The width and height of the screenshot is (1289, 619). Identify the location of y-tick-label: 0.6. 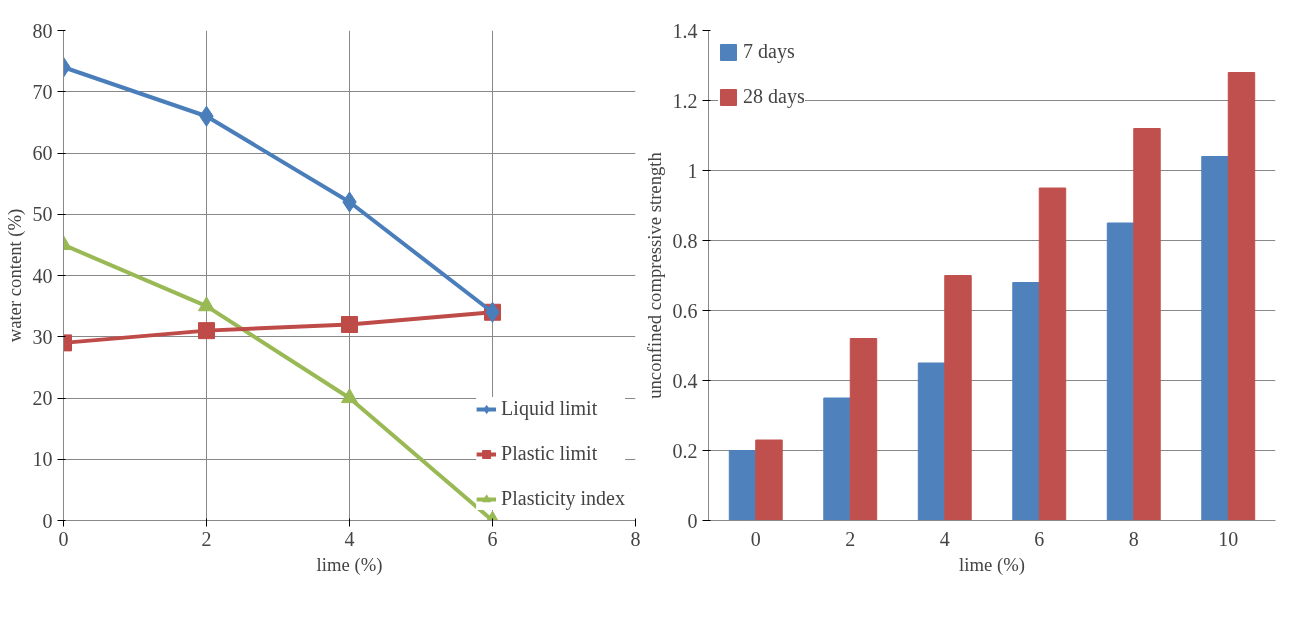
(685, 310).